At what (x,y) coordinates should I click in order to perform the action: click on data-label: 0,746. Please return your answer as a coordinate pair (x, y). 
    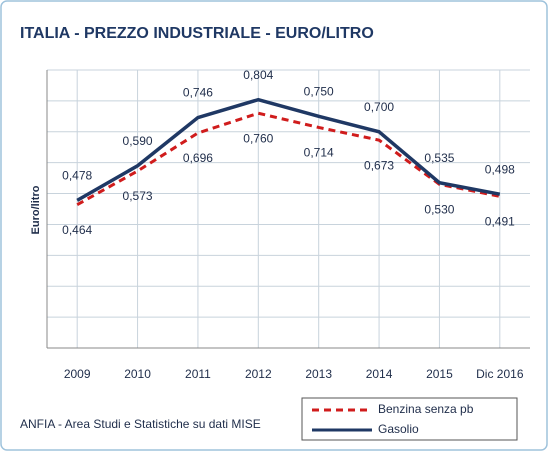
    Looking at the image, I should click on (198, 93).